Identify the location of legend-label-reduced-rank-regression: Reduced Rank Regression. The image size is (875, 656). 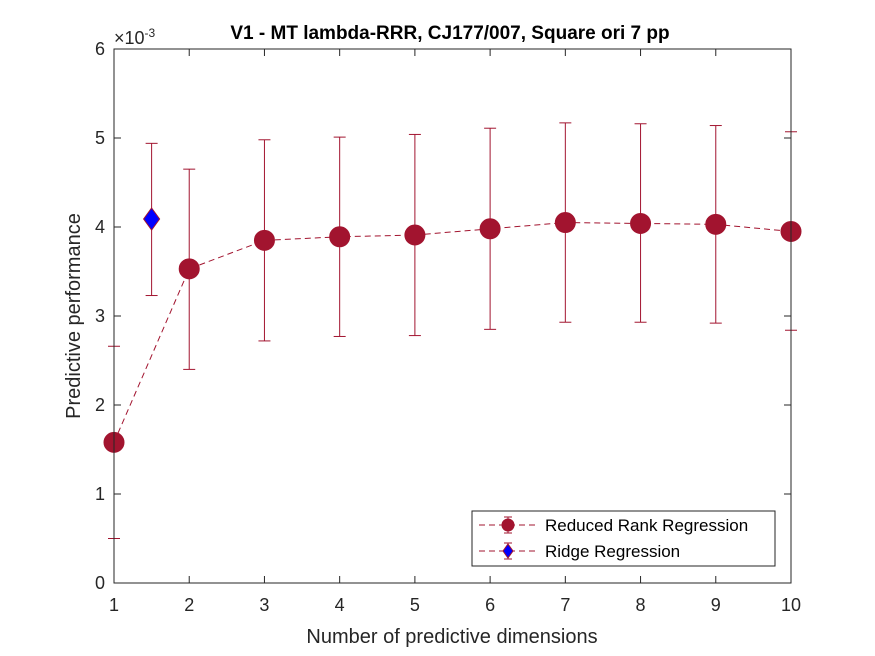
(646, 525).